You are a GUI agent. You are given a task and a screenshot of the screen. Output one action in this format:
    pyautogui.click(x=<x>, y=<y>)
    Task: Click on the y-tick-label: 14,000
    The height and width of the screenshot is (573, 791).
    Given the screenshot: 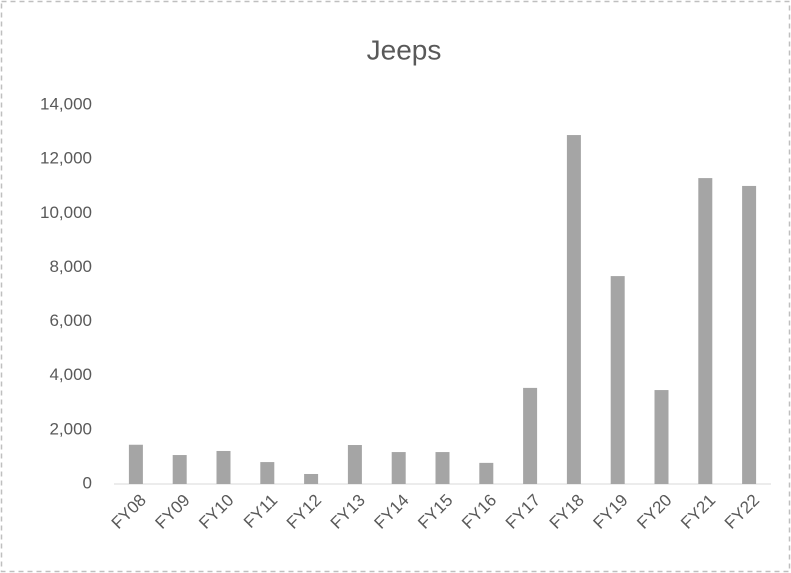 What is the action you would take?
    pyautogui.click(x=66, y=103)
    